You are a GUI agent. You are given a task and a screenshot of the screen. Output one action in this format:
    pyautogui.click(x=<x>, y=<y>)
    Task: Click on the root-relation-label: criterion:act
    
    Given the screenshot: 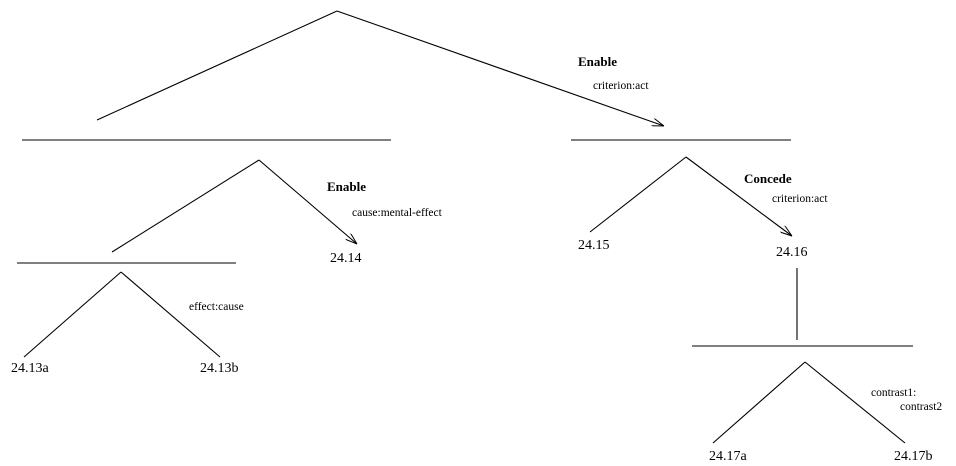 What is the action you would take?
    pyautogui.click(x=621, y=86)
    